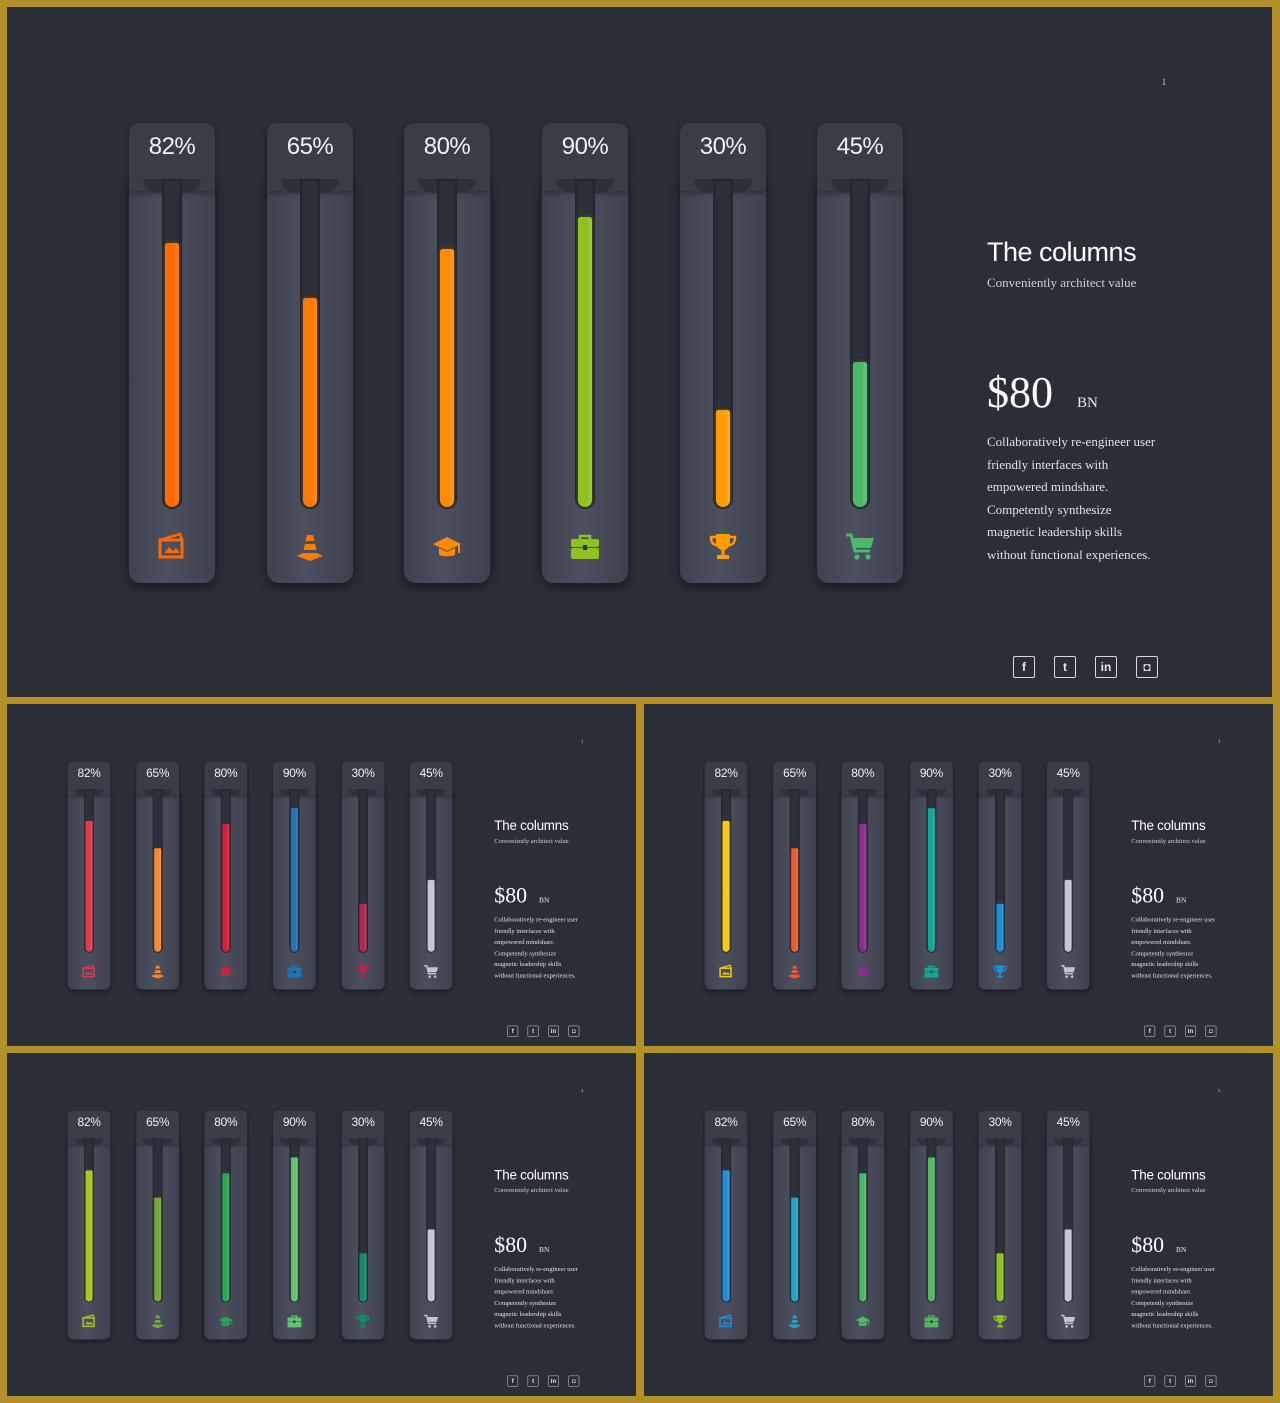 This screenshot has width=1280, height=1403. What do you see at coordinates (431, 1225) in the screenshot?
I see `progress-column: 45%` at bounding box center [431, 1225].